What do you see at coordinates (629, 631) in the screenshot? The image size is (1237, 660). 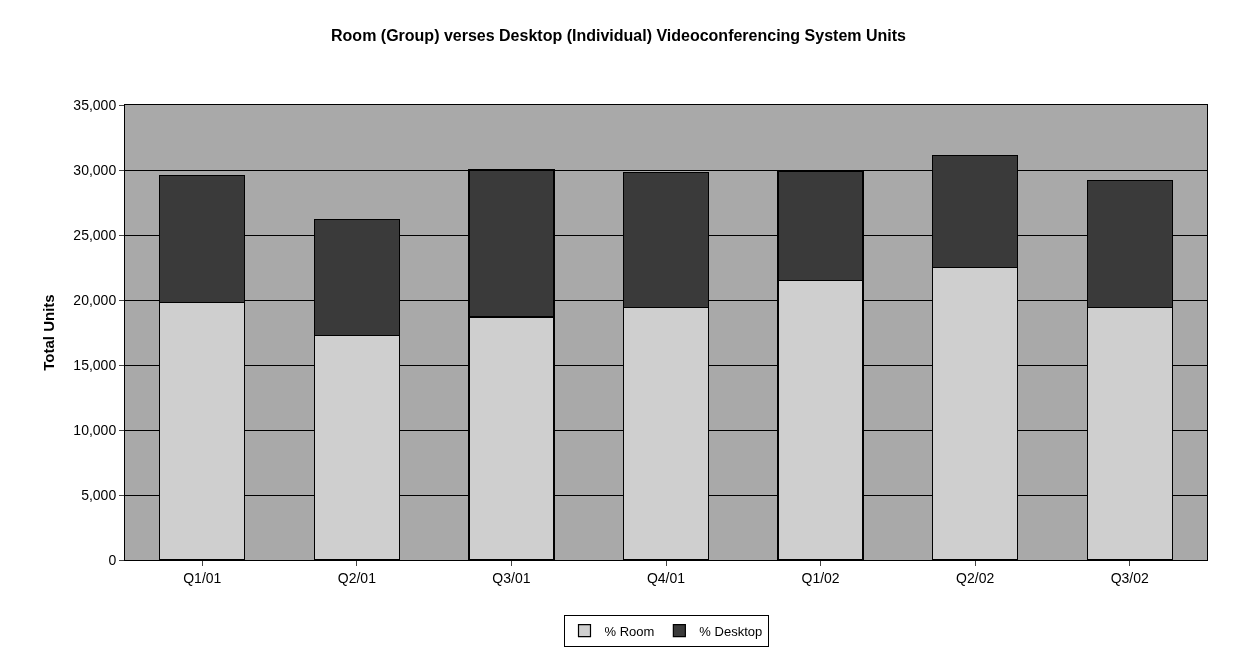 I see `legend-label: % Room` at bounding box center [629, 631].